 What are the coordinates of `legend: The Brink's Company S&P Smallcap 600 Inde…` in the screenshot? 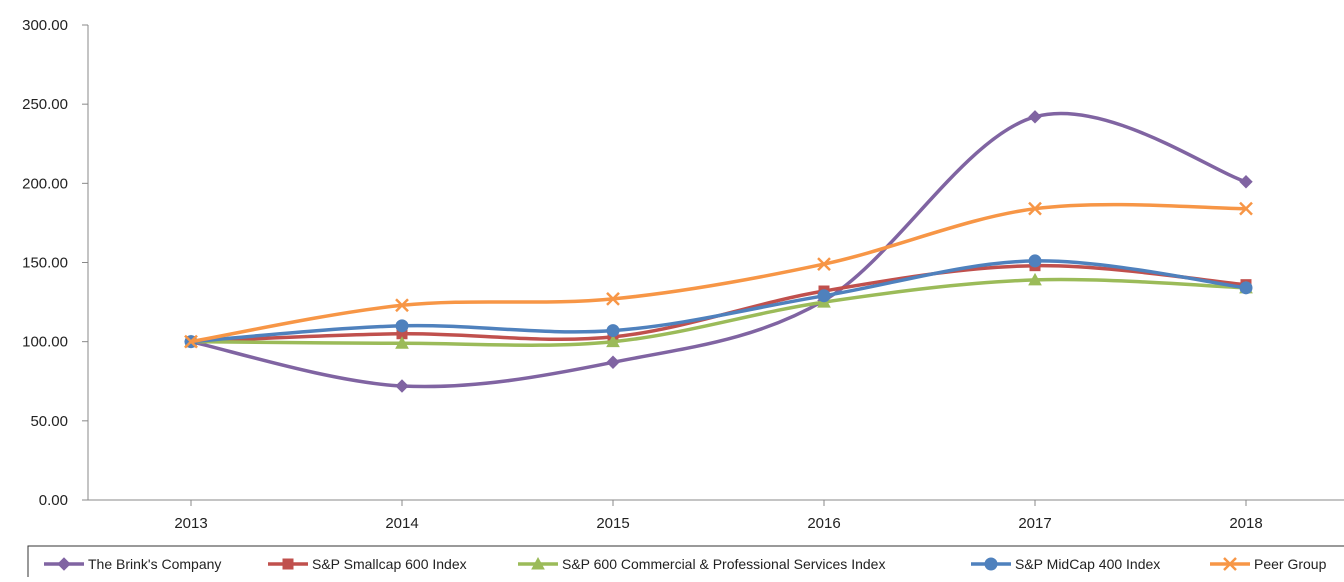 It's located at (685, 563).